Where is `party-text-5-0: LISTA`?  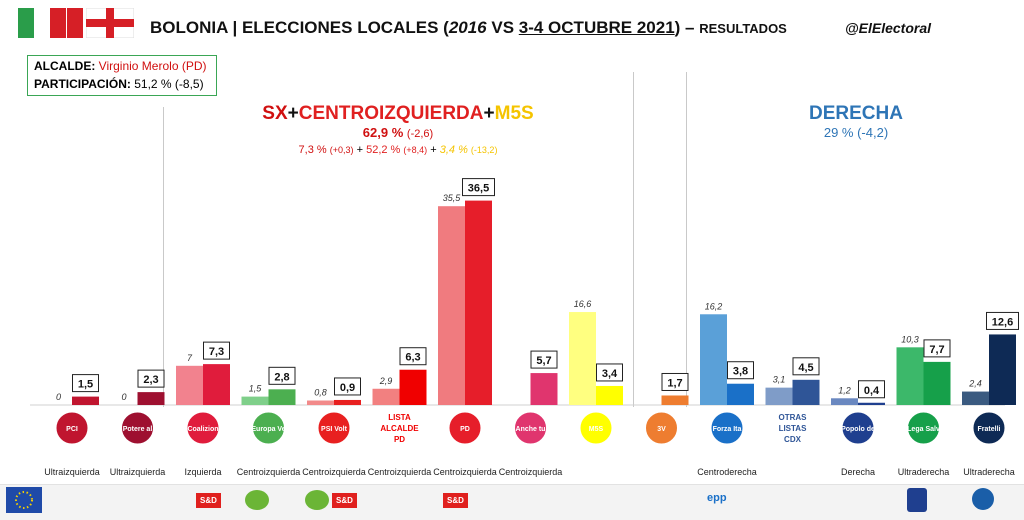 party-text-5-0: LISTA is located at coordinates (399, 417).